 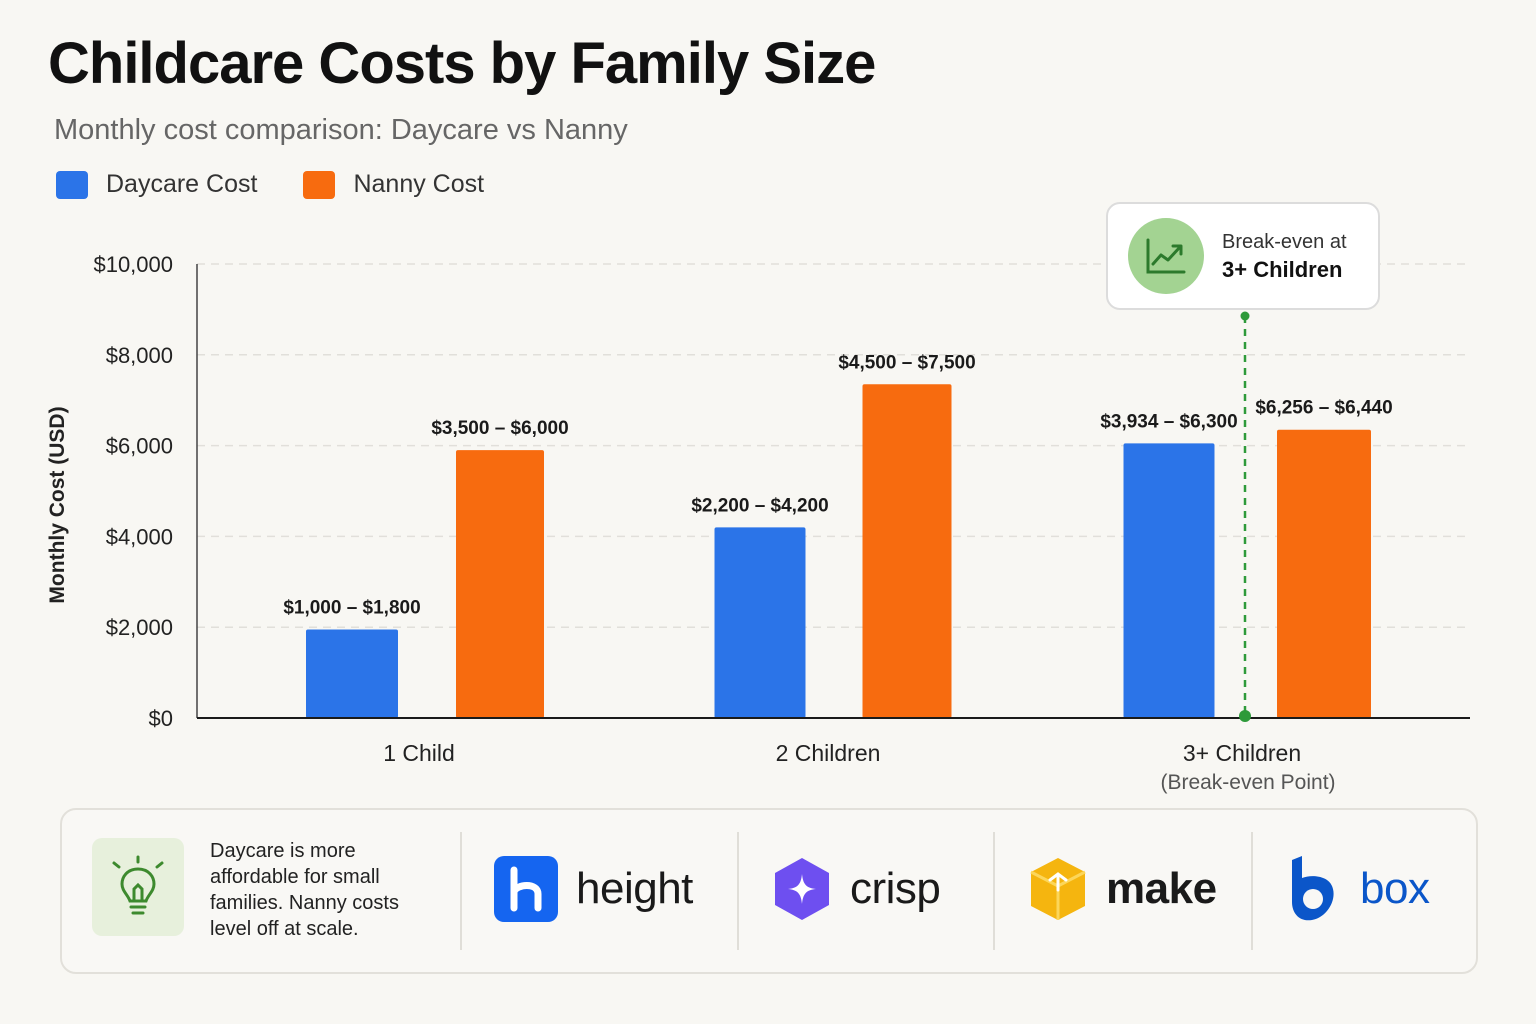 I want to click on legend-item-daycare: Daycare Cost, so click(x=156, y=184).